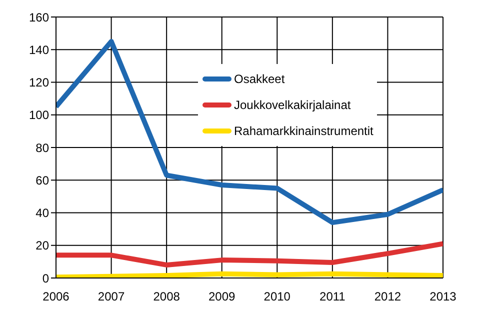  What do you see at coordinates (43, 147) in the screenshot?
I see `y-tick-label: 80` at bounding box center [43, 147].